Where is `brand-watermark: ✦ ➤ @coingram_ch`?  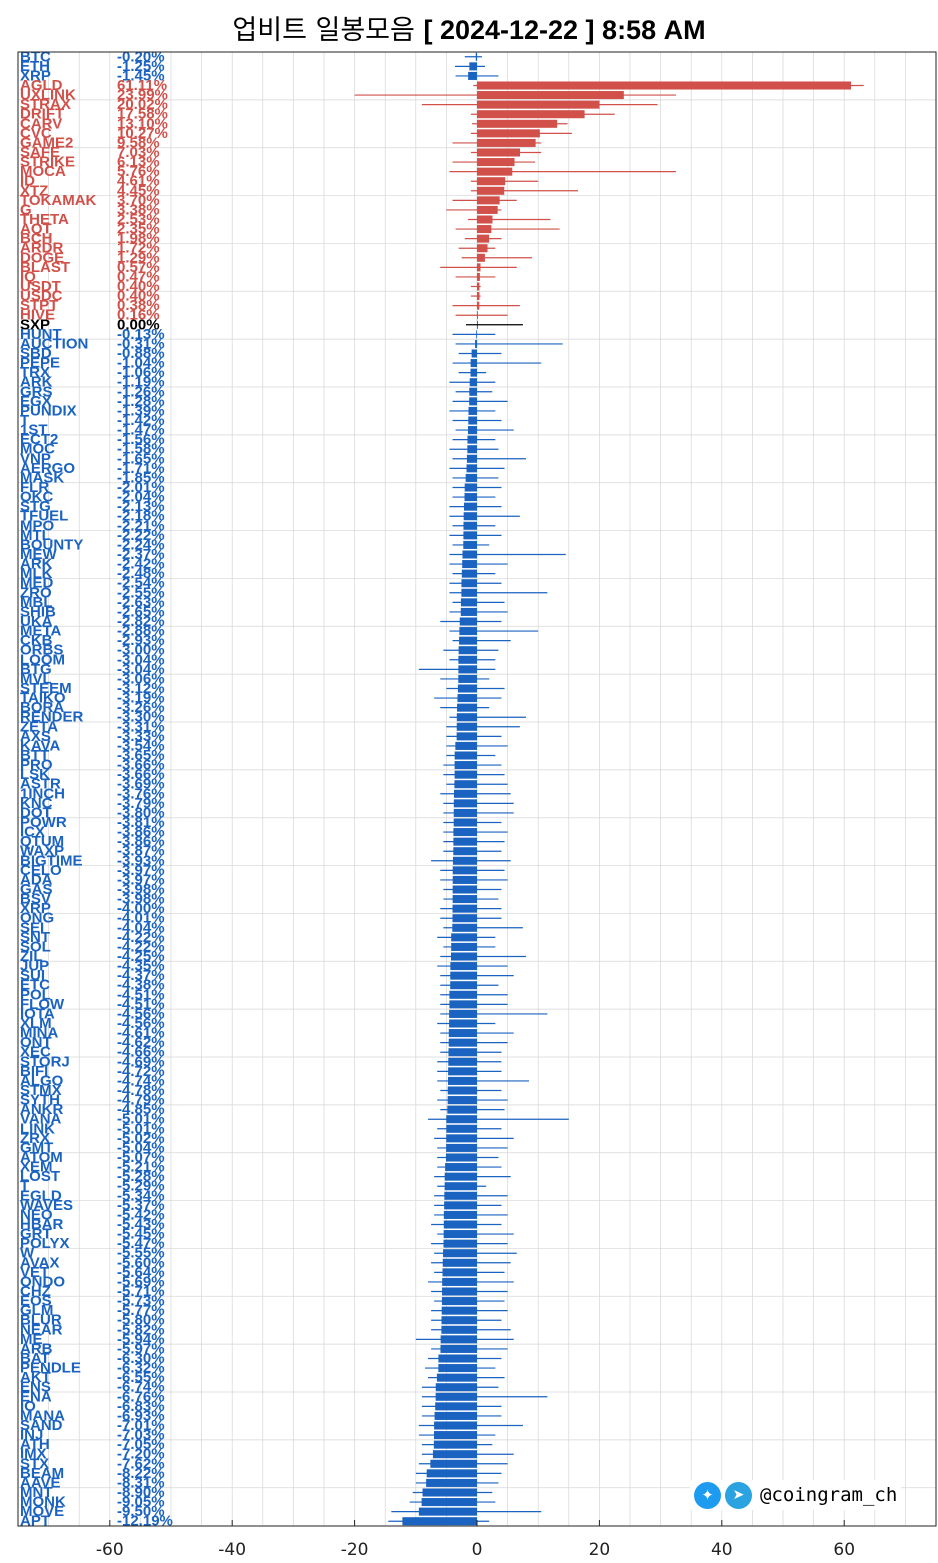
brand-watermark: ✦ ➤ @coingram_ch is located at coordinates (796, 1495).